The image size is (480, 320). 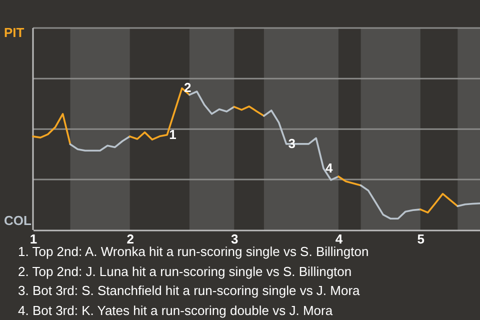 What do you see at coordinates (172, 134) in the screenshot?
I see `annotation: 1` at bounding box center [172, 134].